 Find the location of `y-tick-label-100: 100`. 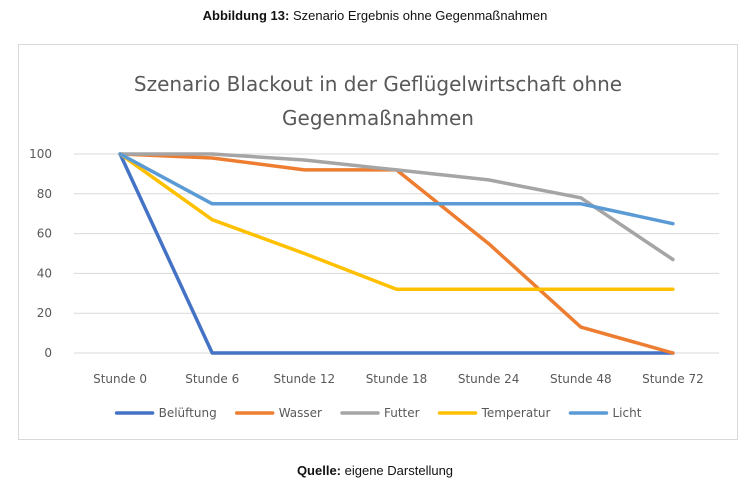

y-tick-label-100: 100 is located at coordinates (40, 154).